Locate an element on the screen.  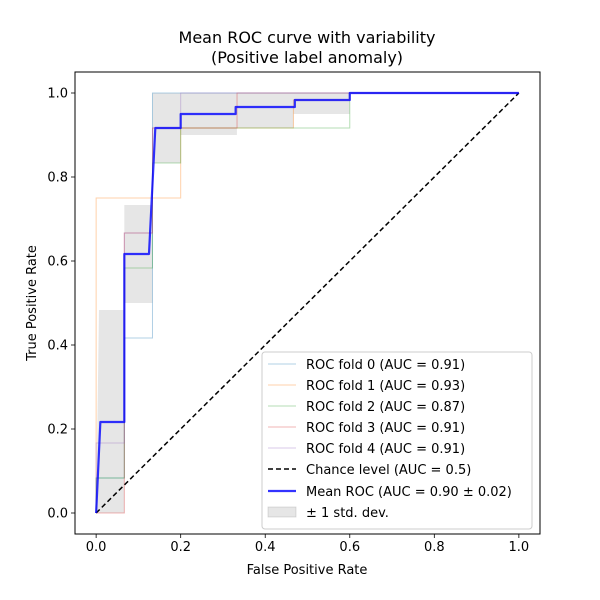
x-axis-title: False Positive Rate is located at coordinates (307, 570).